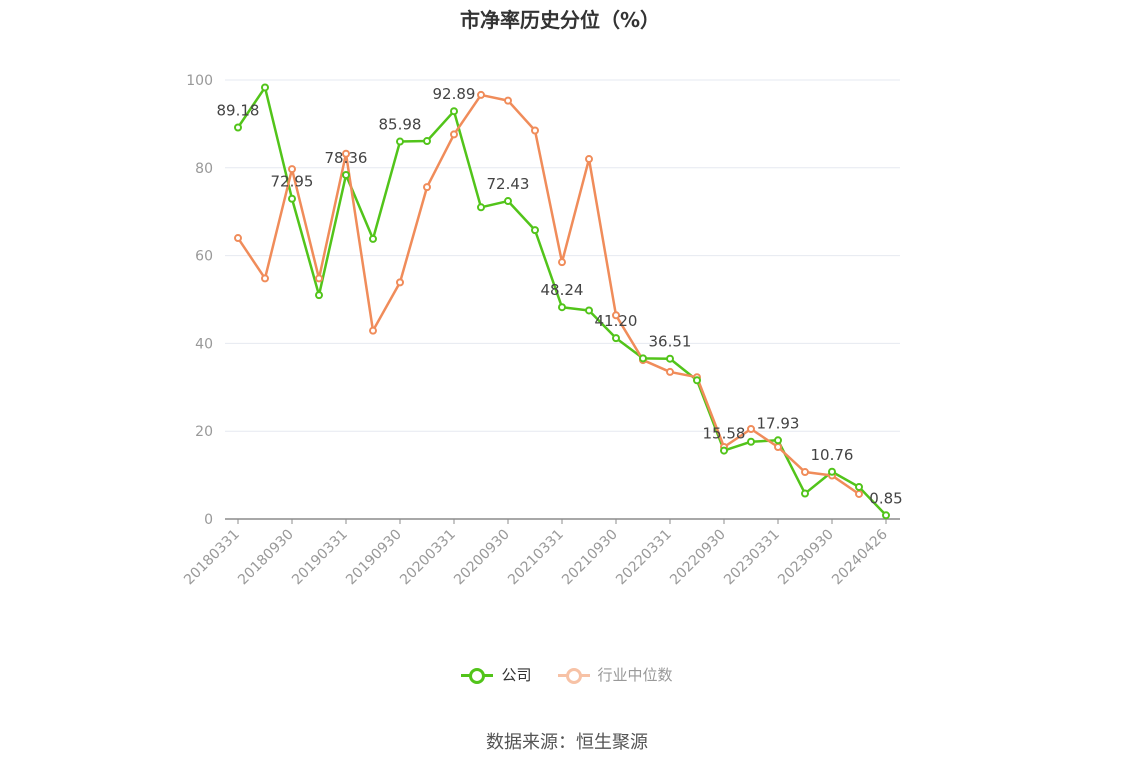 This screenshot has width=1134, height=766. Describe the element at coordinates (320, 558) in the screenshot. I see `x-tick-label: 20190331` at that location.